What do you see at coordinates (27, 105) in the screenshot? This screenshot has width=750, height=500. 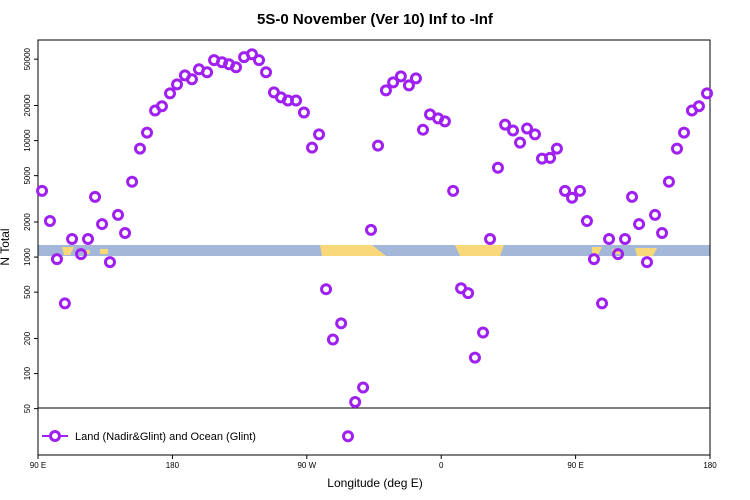 I see `y-tick-label: 20000` at bounding box center [27, 105].